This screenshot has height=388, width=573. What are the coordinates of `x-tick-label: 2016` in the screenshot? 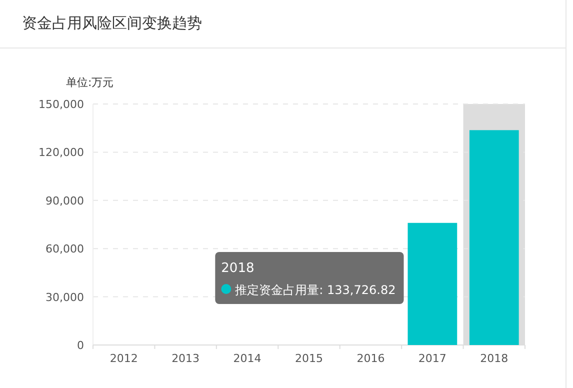 It's located at (370, 358).